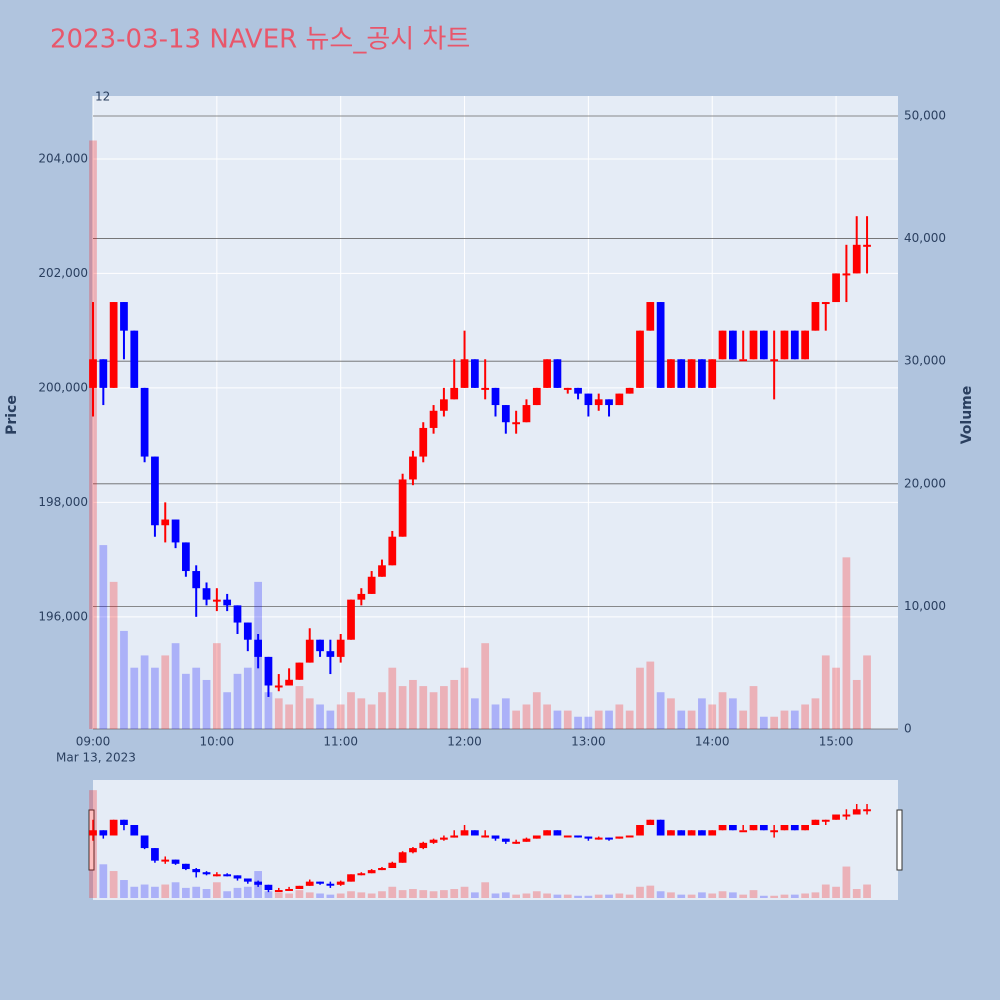 The width and height of the screenshot is (1000, 1000). What do you see at coordinates (925, 115) in the screenshot?
I see `y2-tick-label: 50,000` at bounding box center [925, 115].